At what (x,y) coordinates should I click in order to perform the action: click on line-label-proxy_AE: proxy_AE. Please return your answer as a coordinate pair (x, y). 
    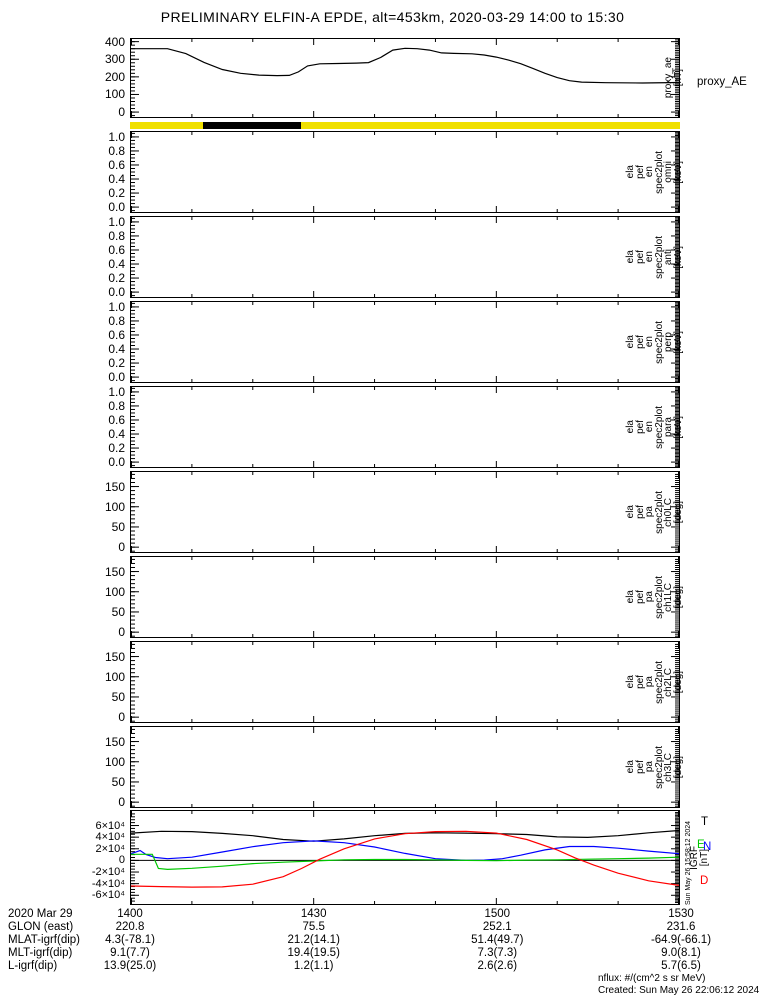
    Looking at the image, I should click on (722, 82).